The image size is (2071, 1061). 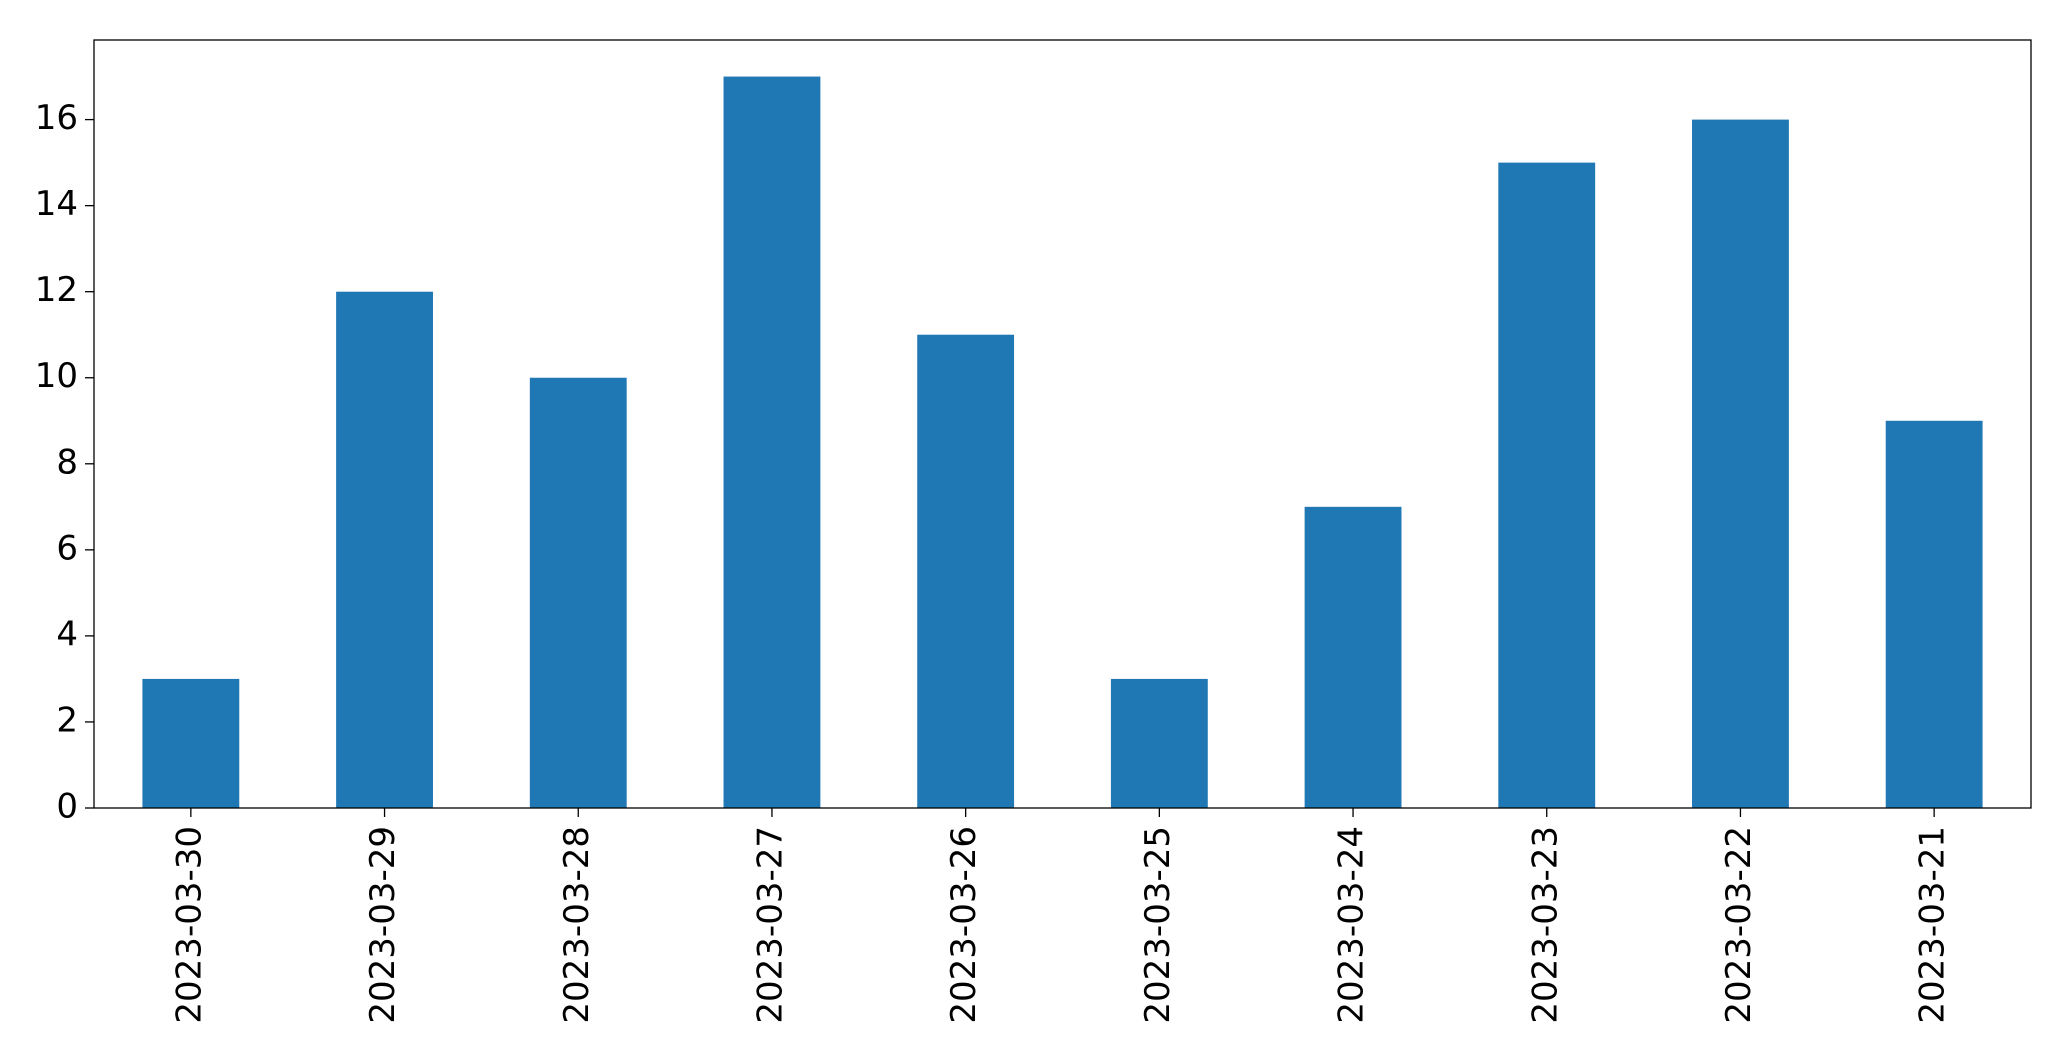 What do you see at coordinates (189, 925) in the screenshot?
I see `x-tick-label: 2023-03-30` at bounding box center [189, 925].